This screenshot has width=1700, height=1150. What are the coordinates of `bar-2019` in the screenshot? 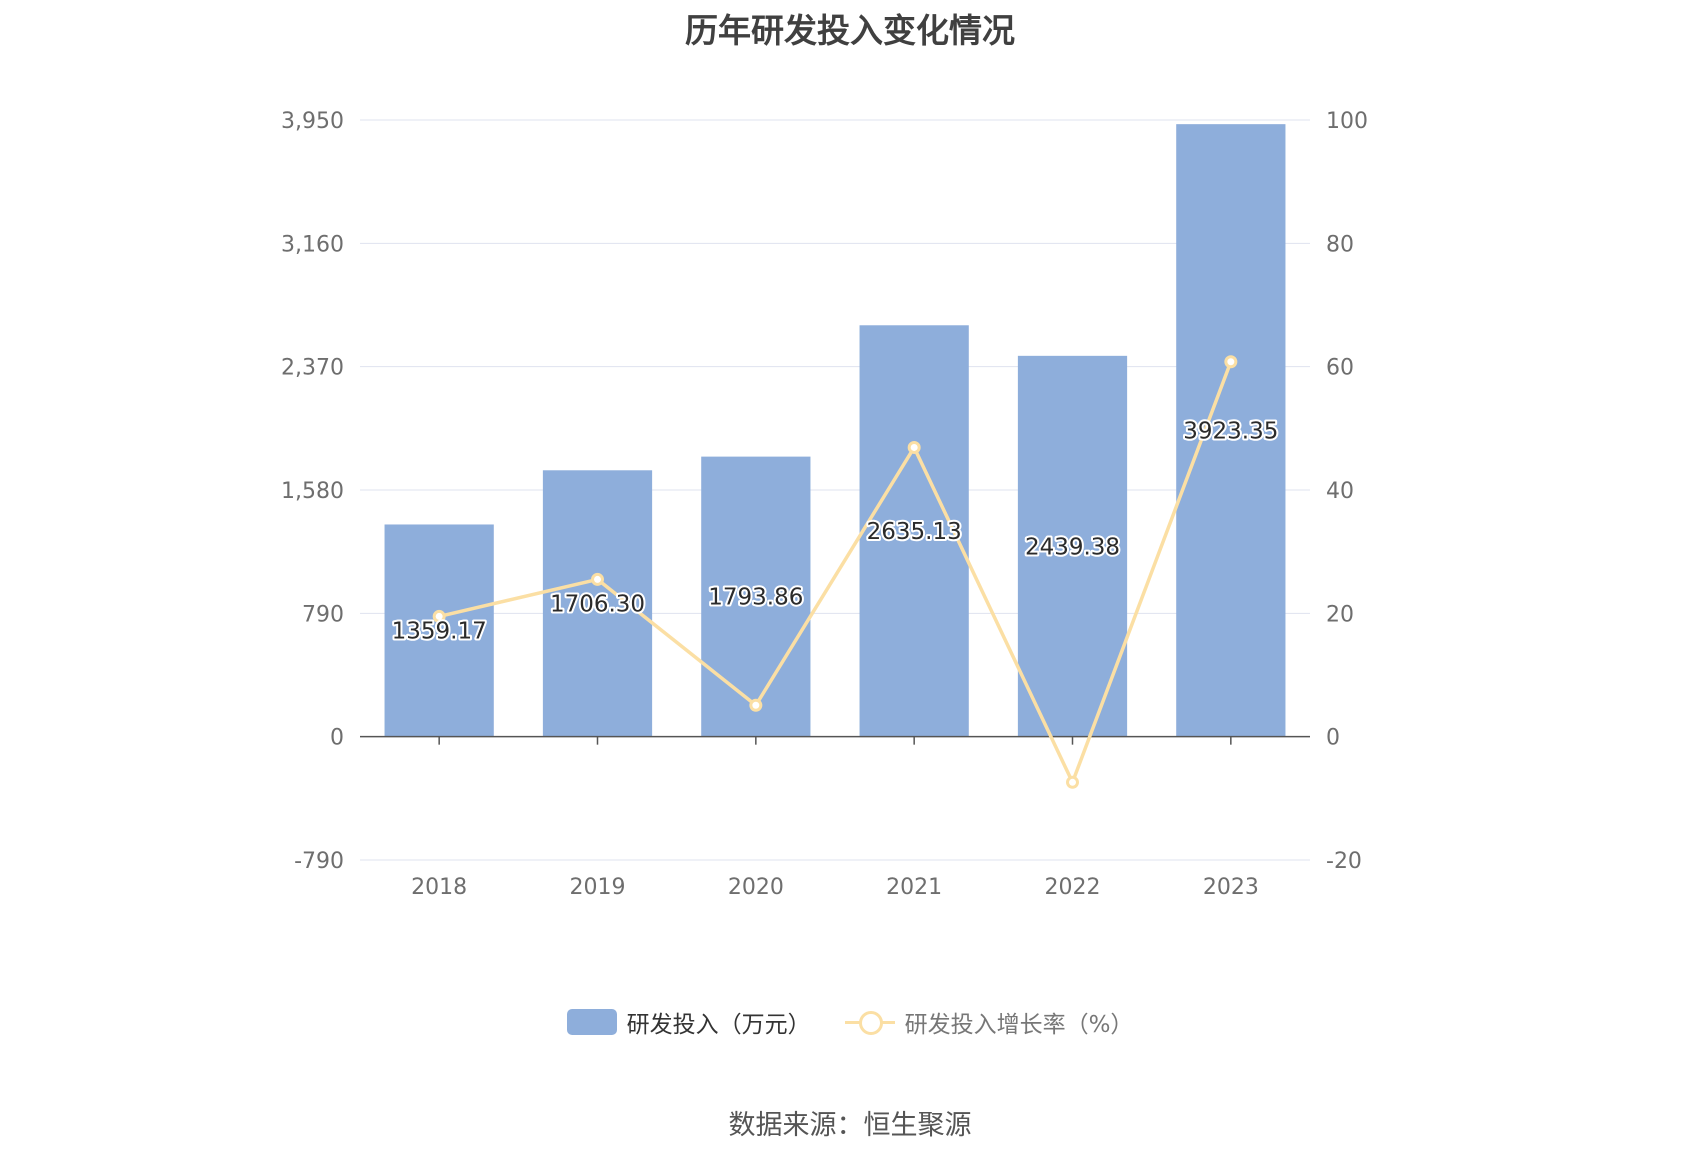 It's located at (597, 603).